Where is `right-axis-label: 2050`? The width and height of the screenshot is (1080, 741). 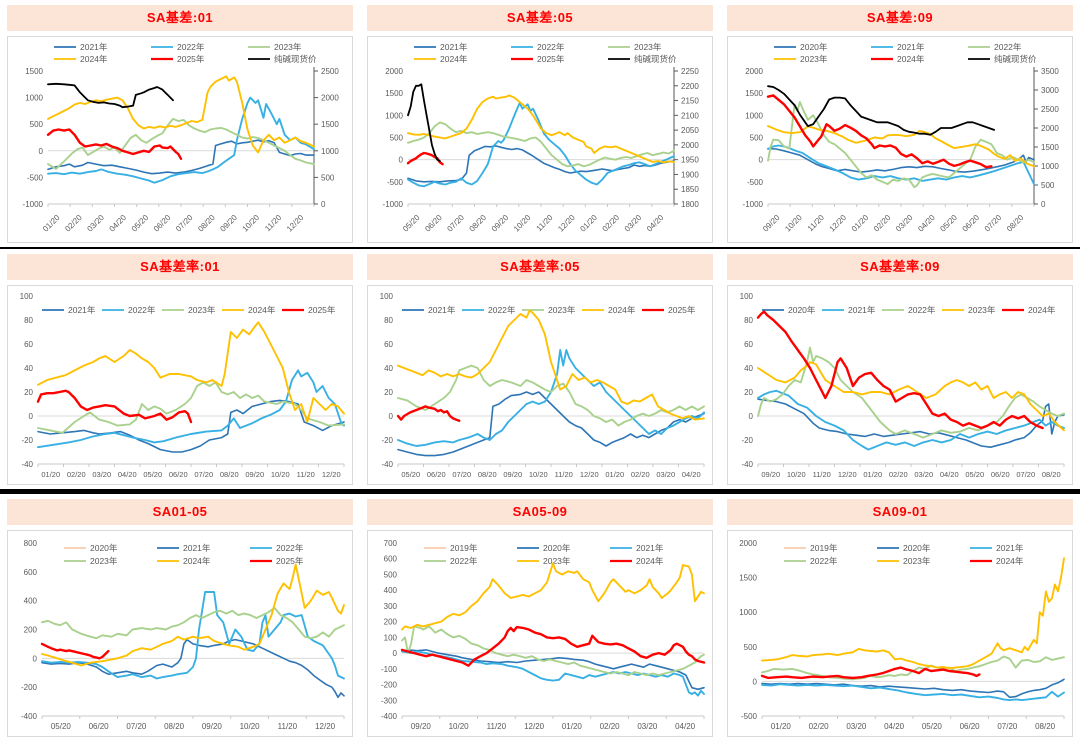 right-axis-label: 2050 is located at coordinates (690, 130).